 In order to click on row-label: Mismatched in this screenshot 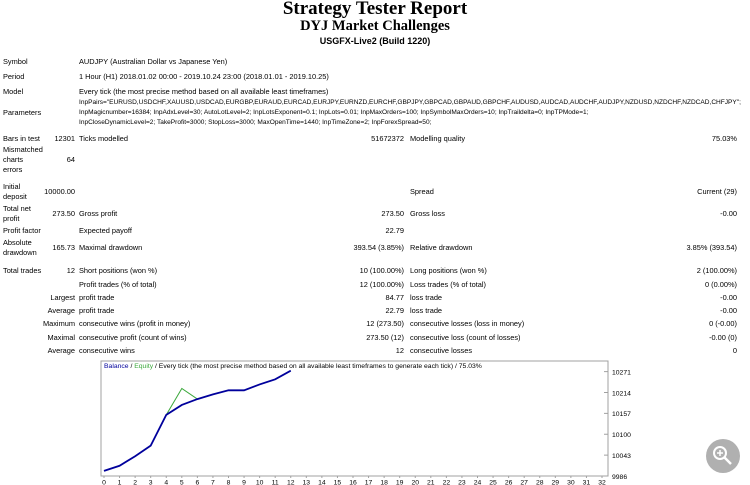, I will do `click(23, 150)`.